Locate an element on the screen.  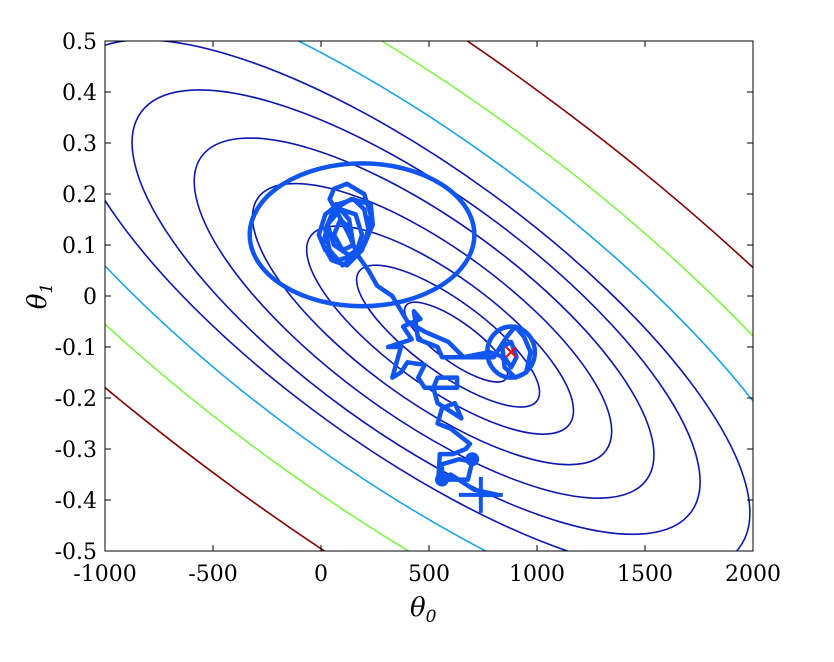
y-tick-label: 0.2 is located at coordinates (79, 195).